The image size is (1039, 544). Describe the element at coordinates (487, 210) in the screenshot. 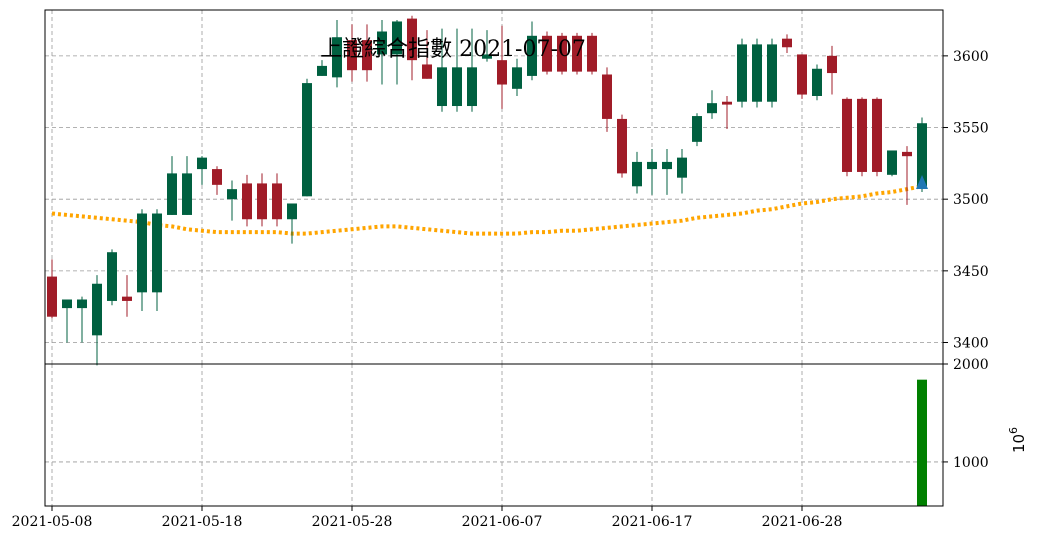

I see `moving-average-series` at that location.